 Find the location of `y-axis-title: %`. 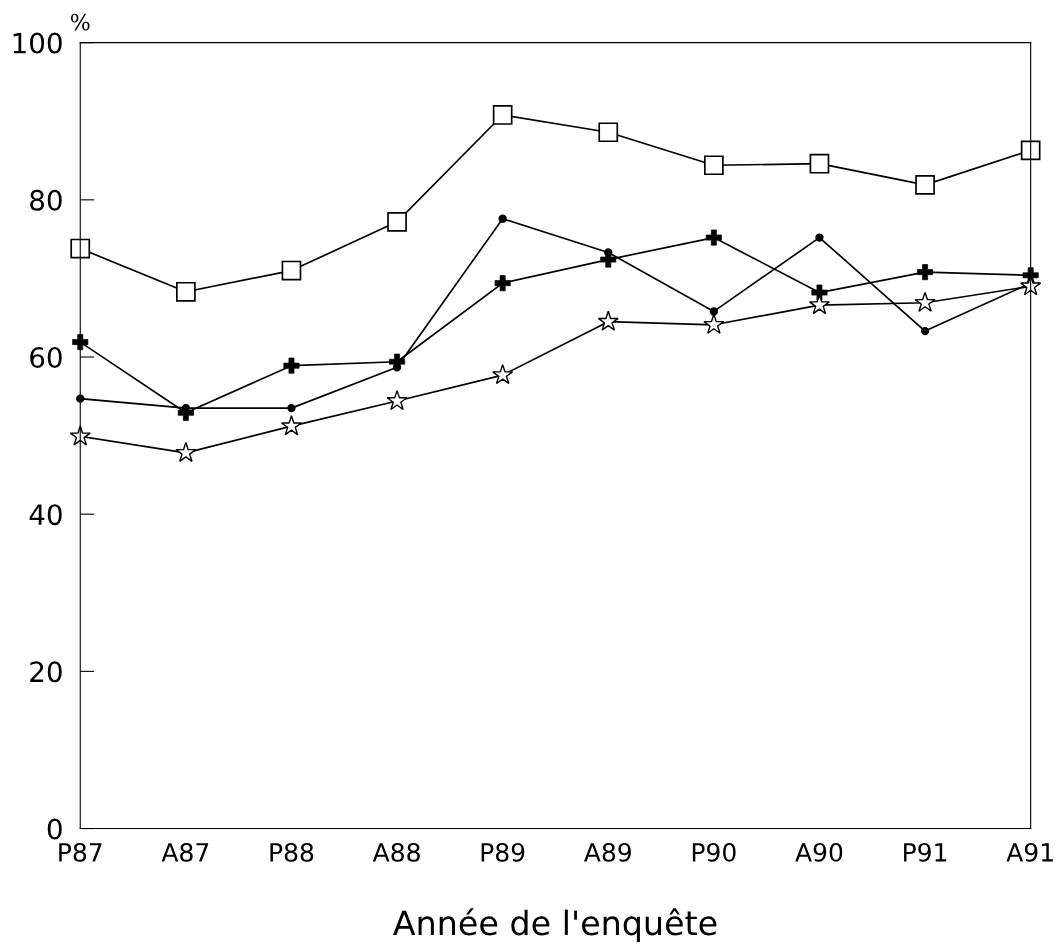

y-axis-title: % is located at coordinates (80, 22).